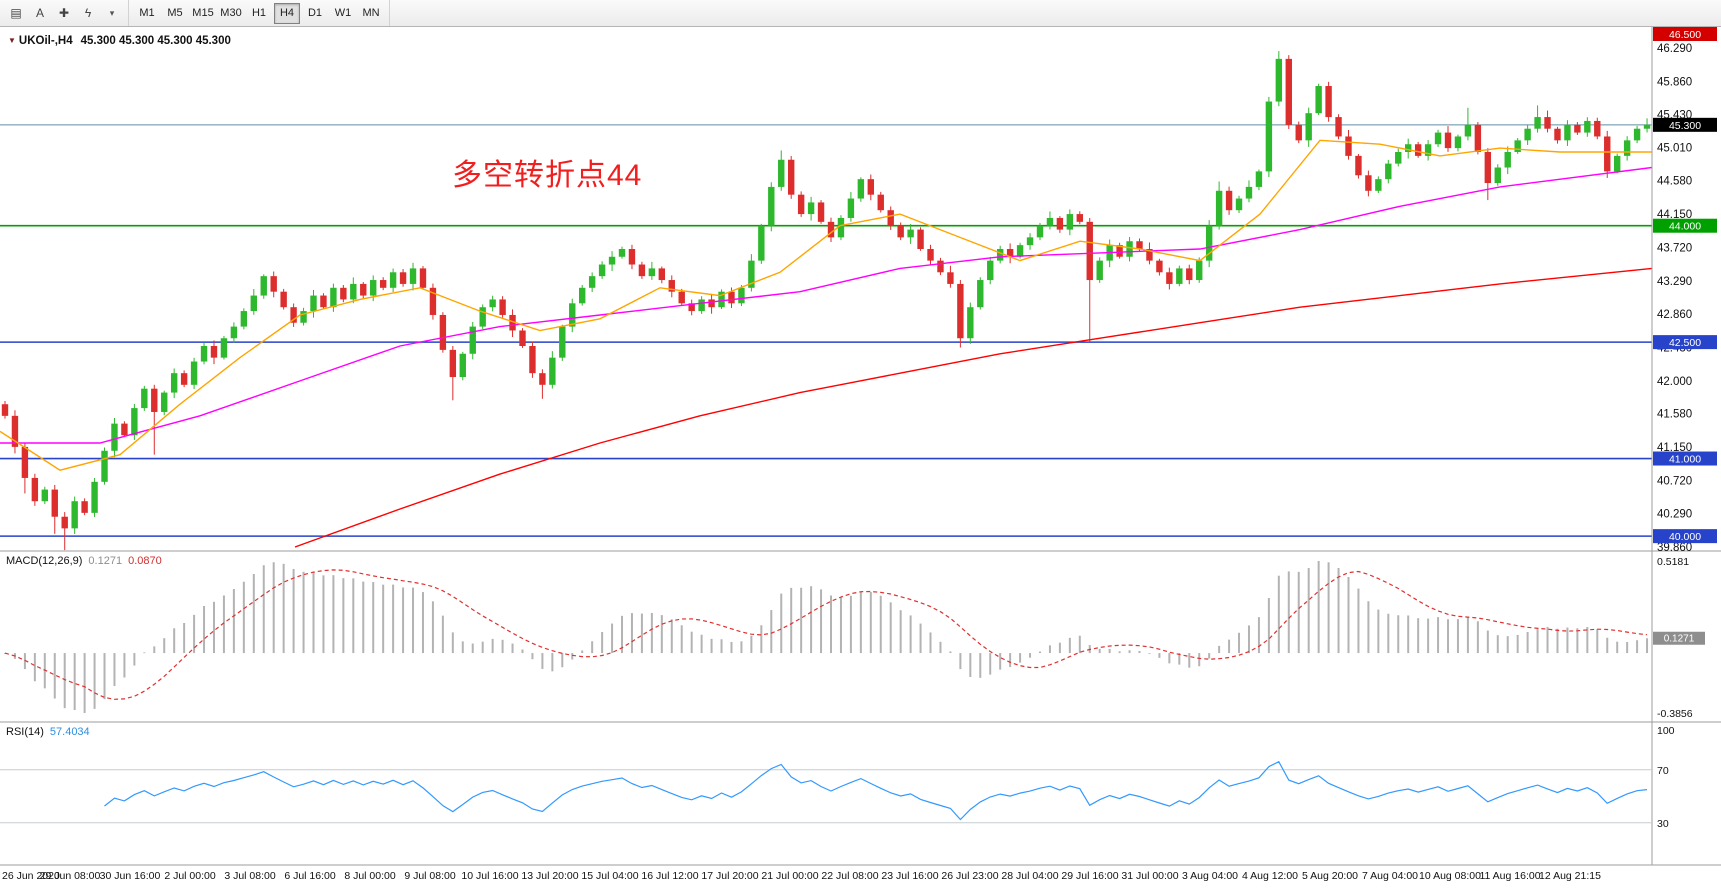 The height and width of the screenshot is (891, 1721). What do you see at coordinates (88, 13) in the screenshot?
I see `draw-objects-icon: ϟ` at bounding box center [88, 13].